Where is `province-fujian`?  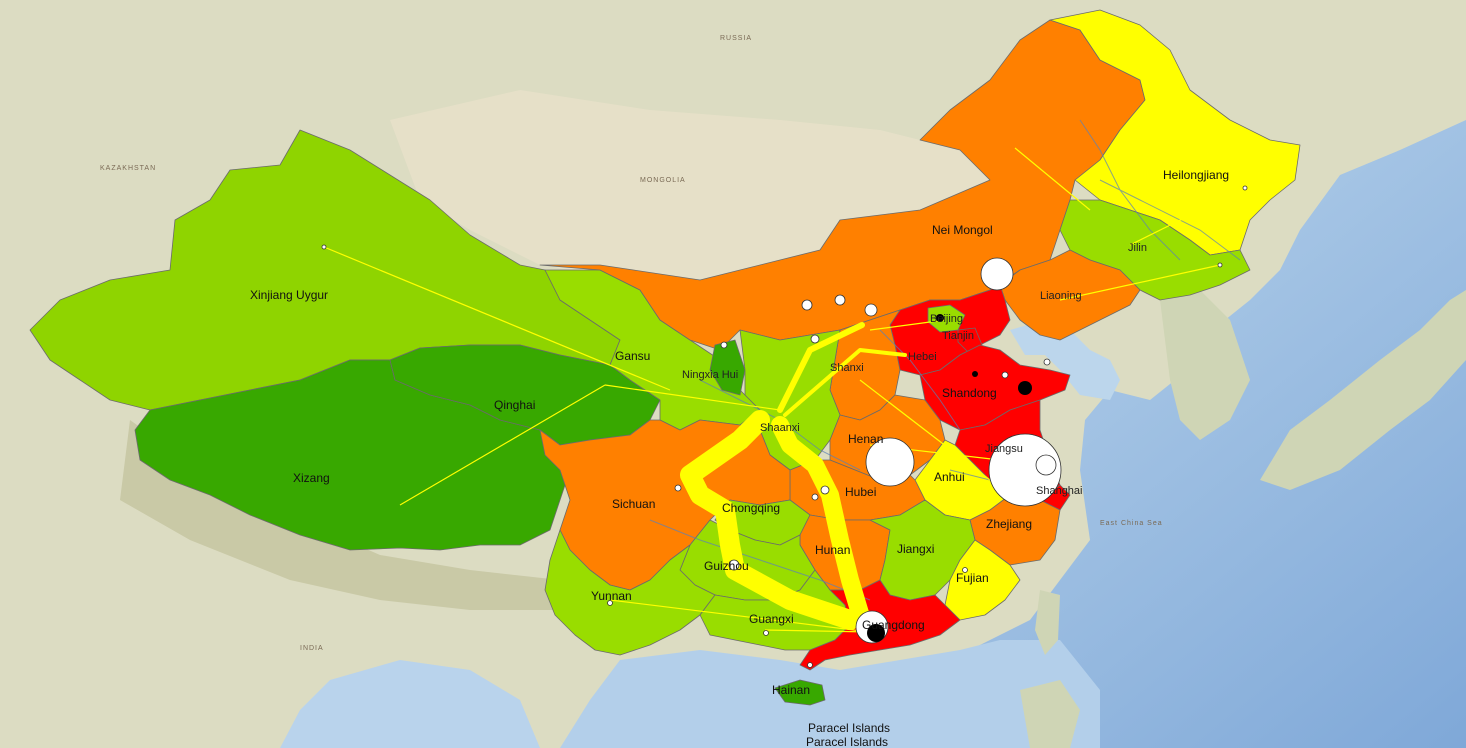
province-fujian is located at coordinates (982, 580).